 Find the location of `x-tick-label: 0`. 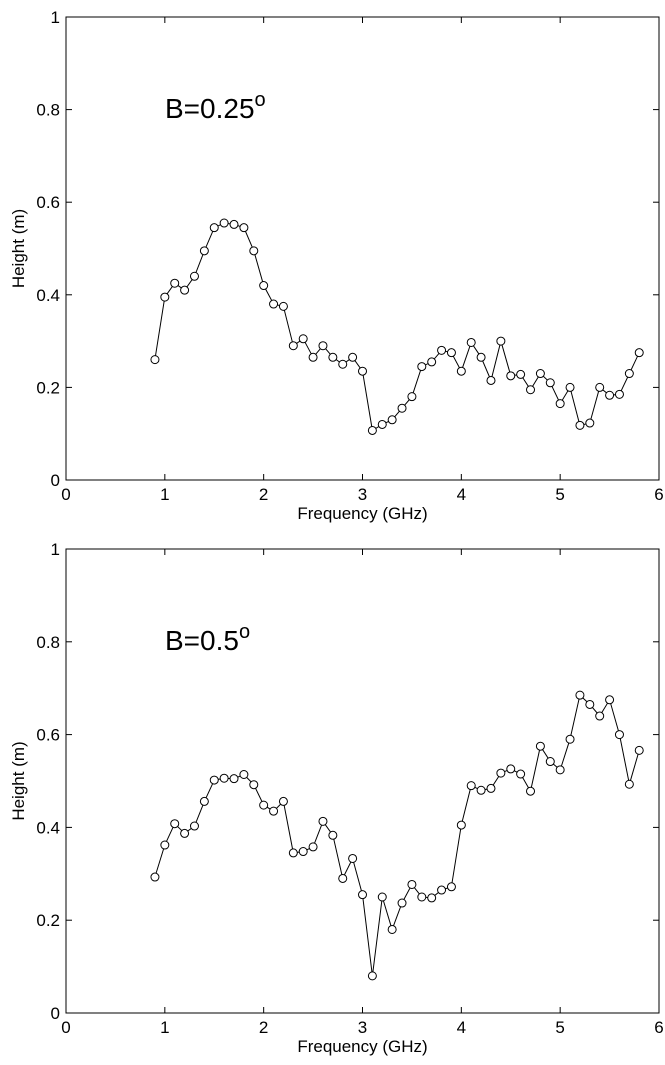

x-tick-label: 0 is located at coordinates (65, 494).